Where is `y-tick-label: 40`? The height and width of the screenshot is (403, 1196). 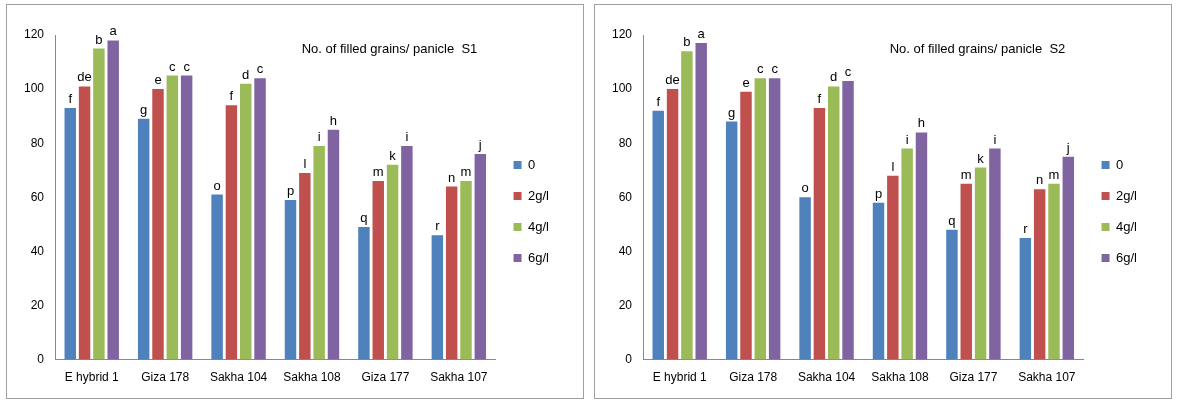 y-tick-label: 40 is located at coordinates (37, 250).